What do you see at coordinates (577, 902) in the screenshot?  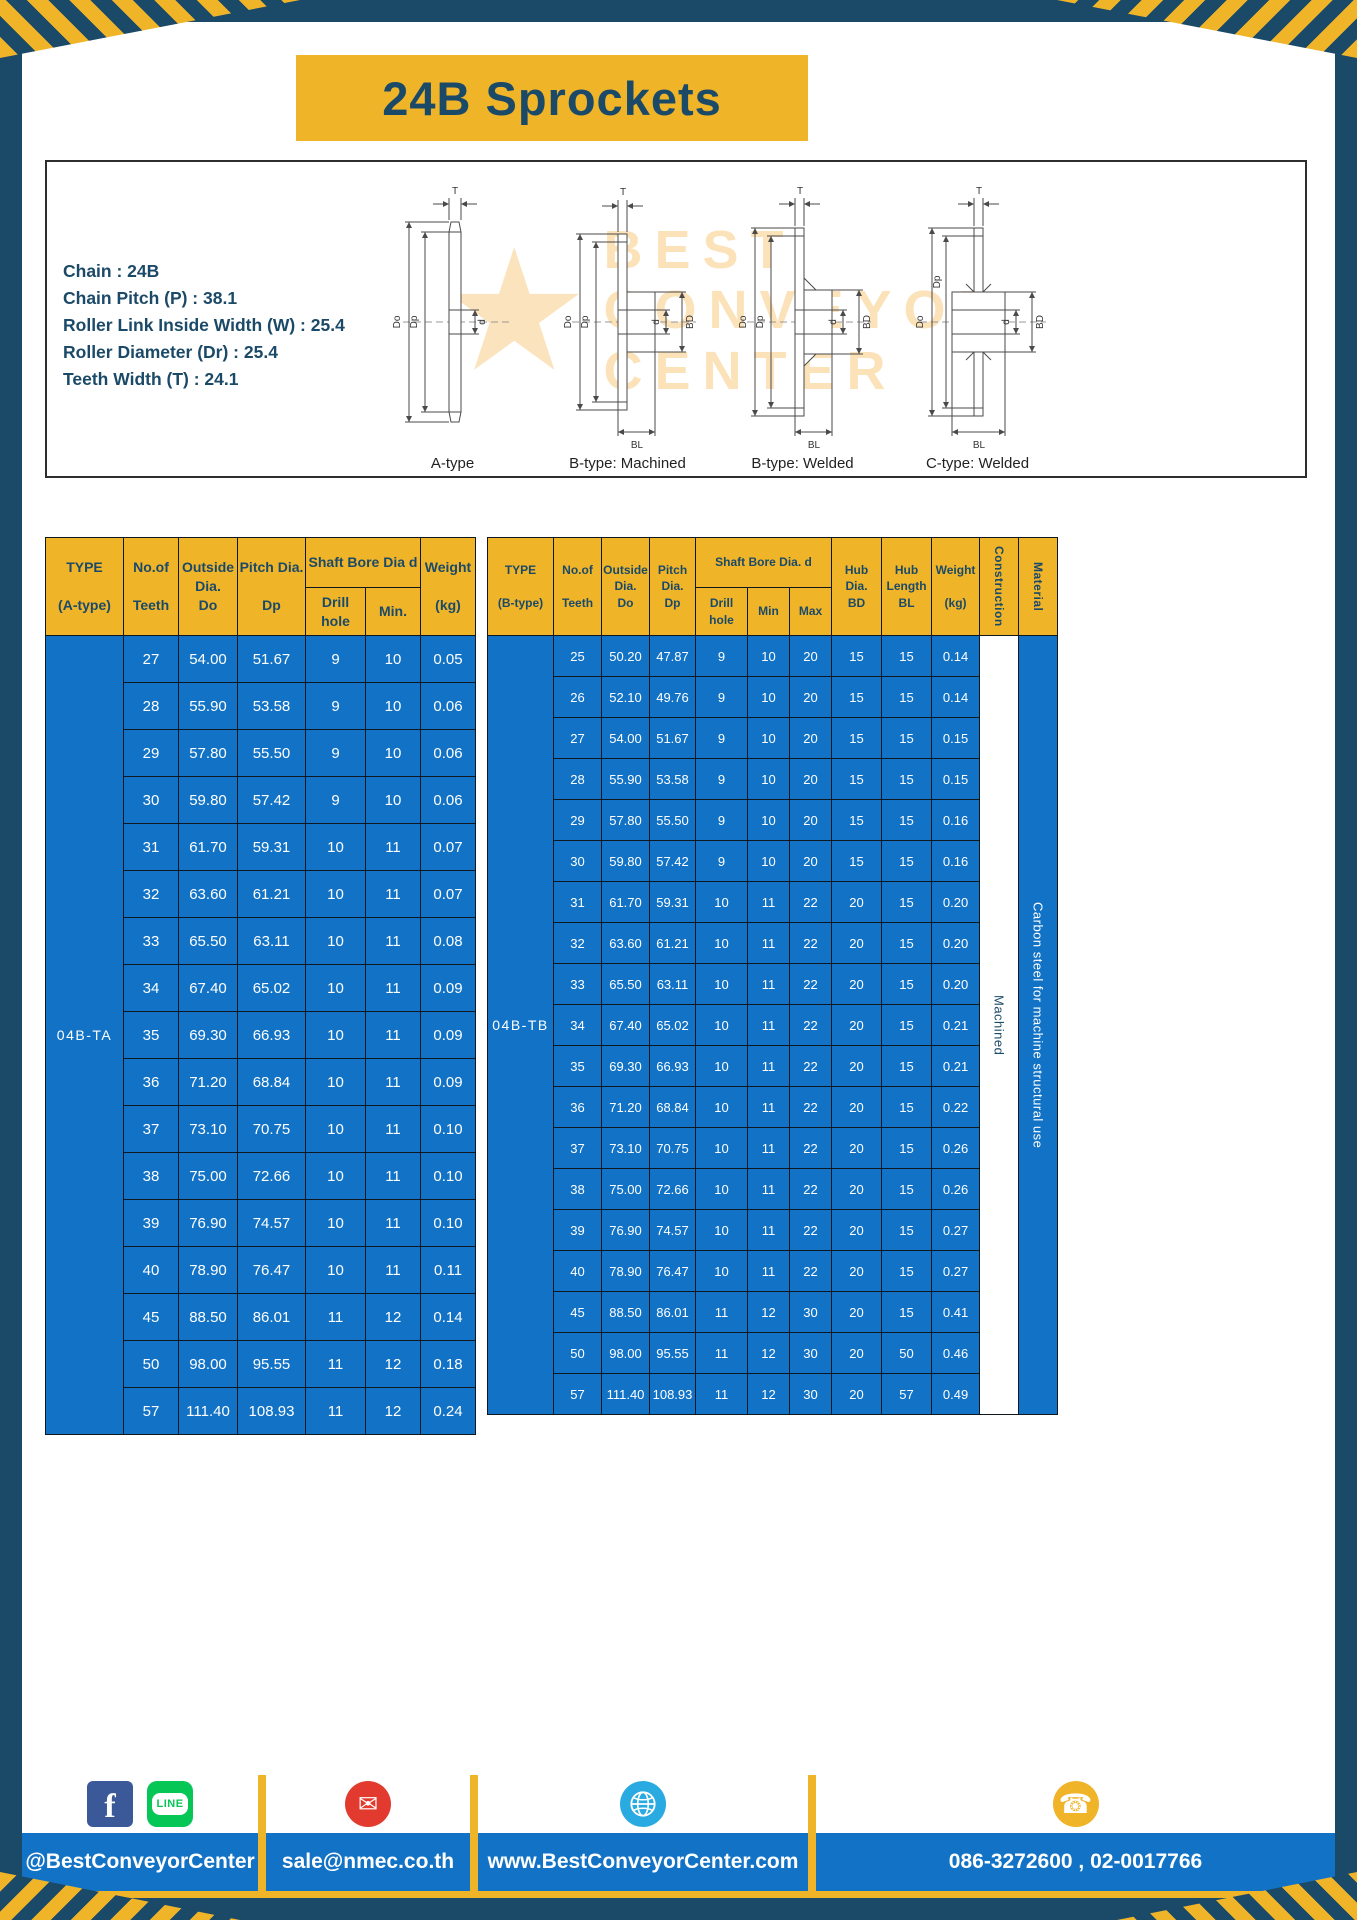 I see `table-cell: 31` at bounding box center [577, 902].